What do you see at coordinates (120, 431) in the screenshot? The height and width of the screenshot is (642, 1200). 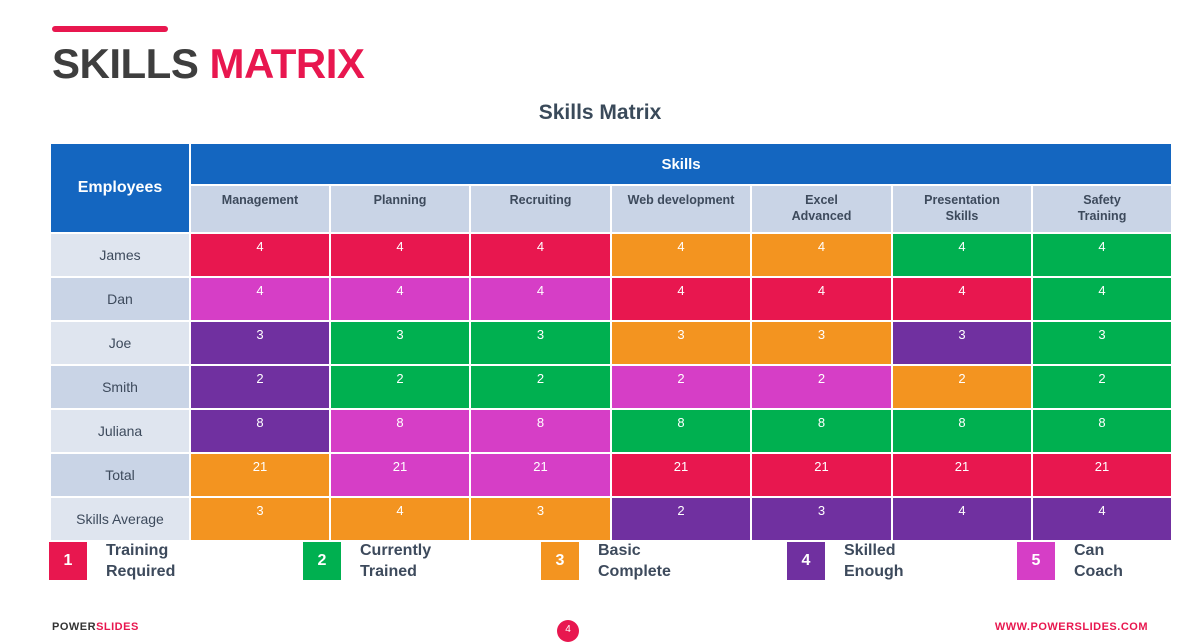 I see `row-label: Juliana` at bounding box center [120, 431].